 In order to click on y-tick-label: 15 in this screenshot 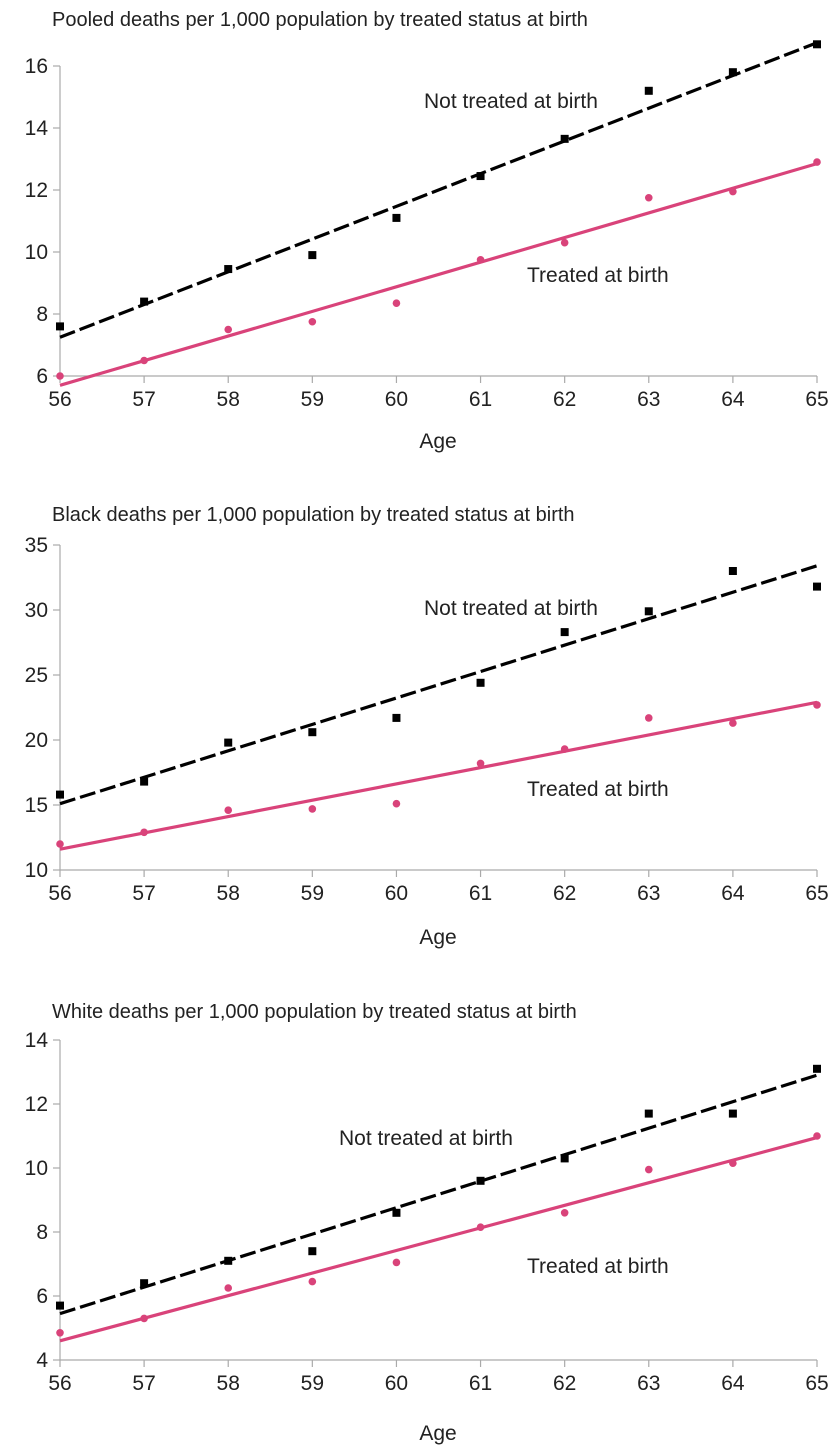, I will do `click(36, 805)`.